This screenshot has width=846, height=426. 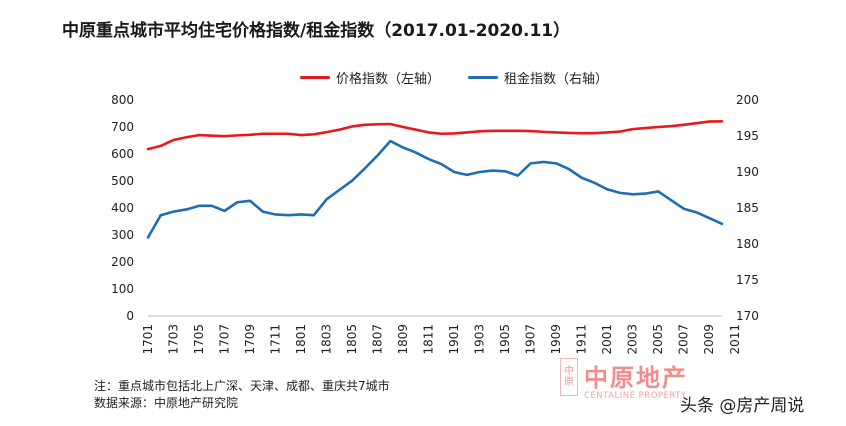 I want to click on note-cities: 注：重点城市包括北上广深、天津、成都、重庆共7城市, so click(x=242, y=386).